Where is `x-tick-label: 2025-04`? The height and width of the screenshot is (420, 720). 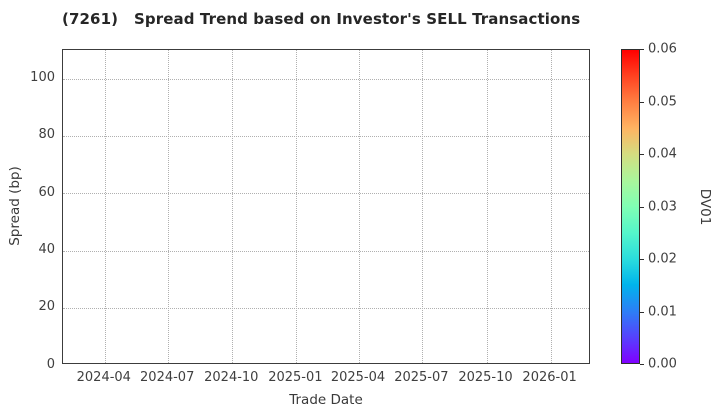 x-tick-label: 2025-04 is located at coordinates (358, 377).